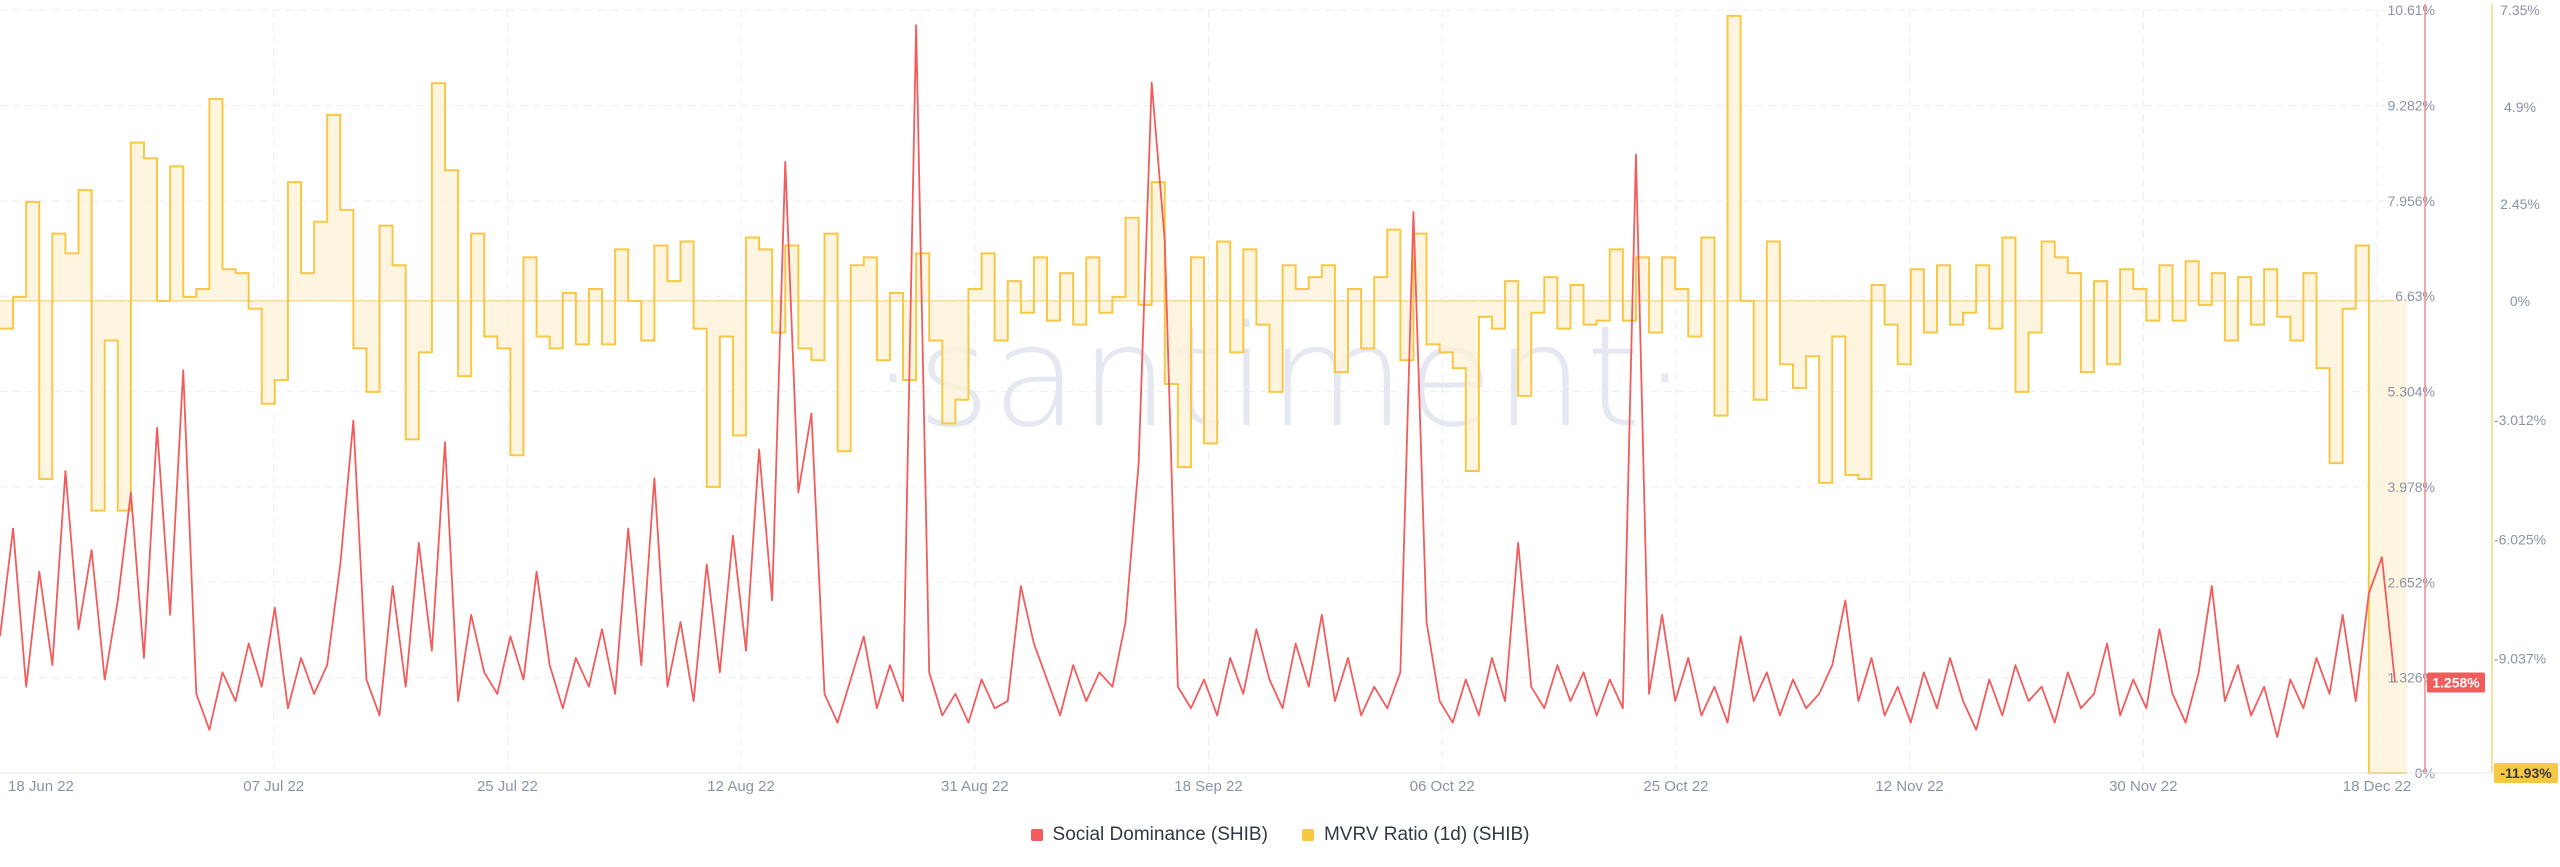 This screenshot has width=2560, height=867. Describe the element at coordinates (2411, 10) in the screenshot. I see `y-tick-label-social: 10.61%` at that location.